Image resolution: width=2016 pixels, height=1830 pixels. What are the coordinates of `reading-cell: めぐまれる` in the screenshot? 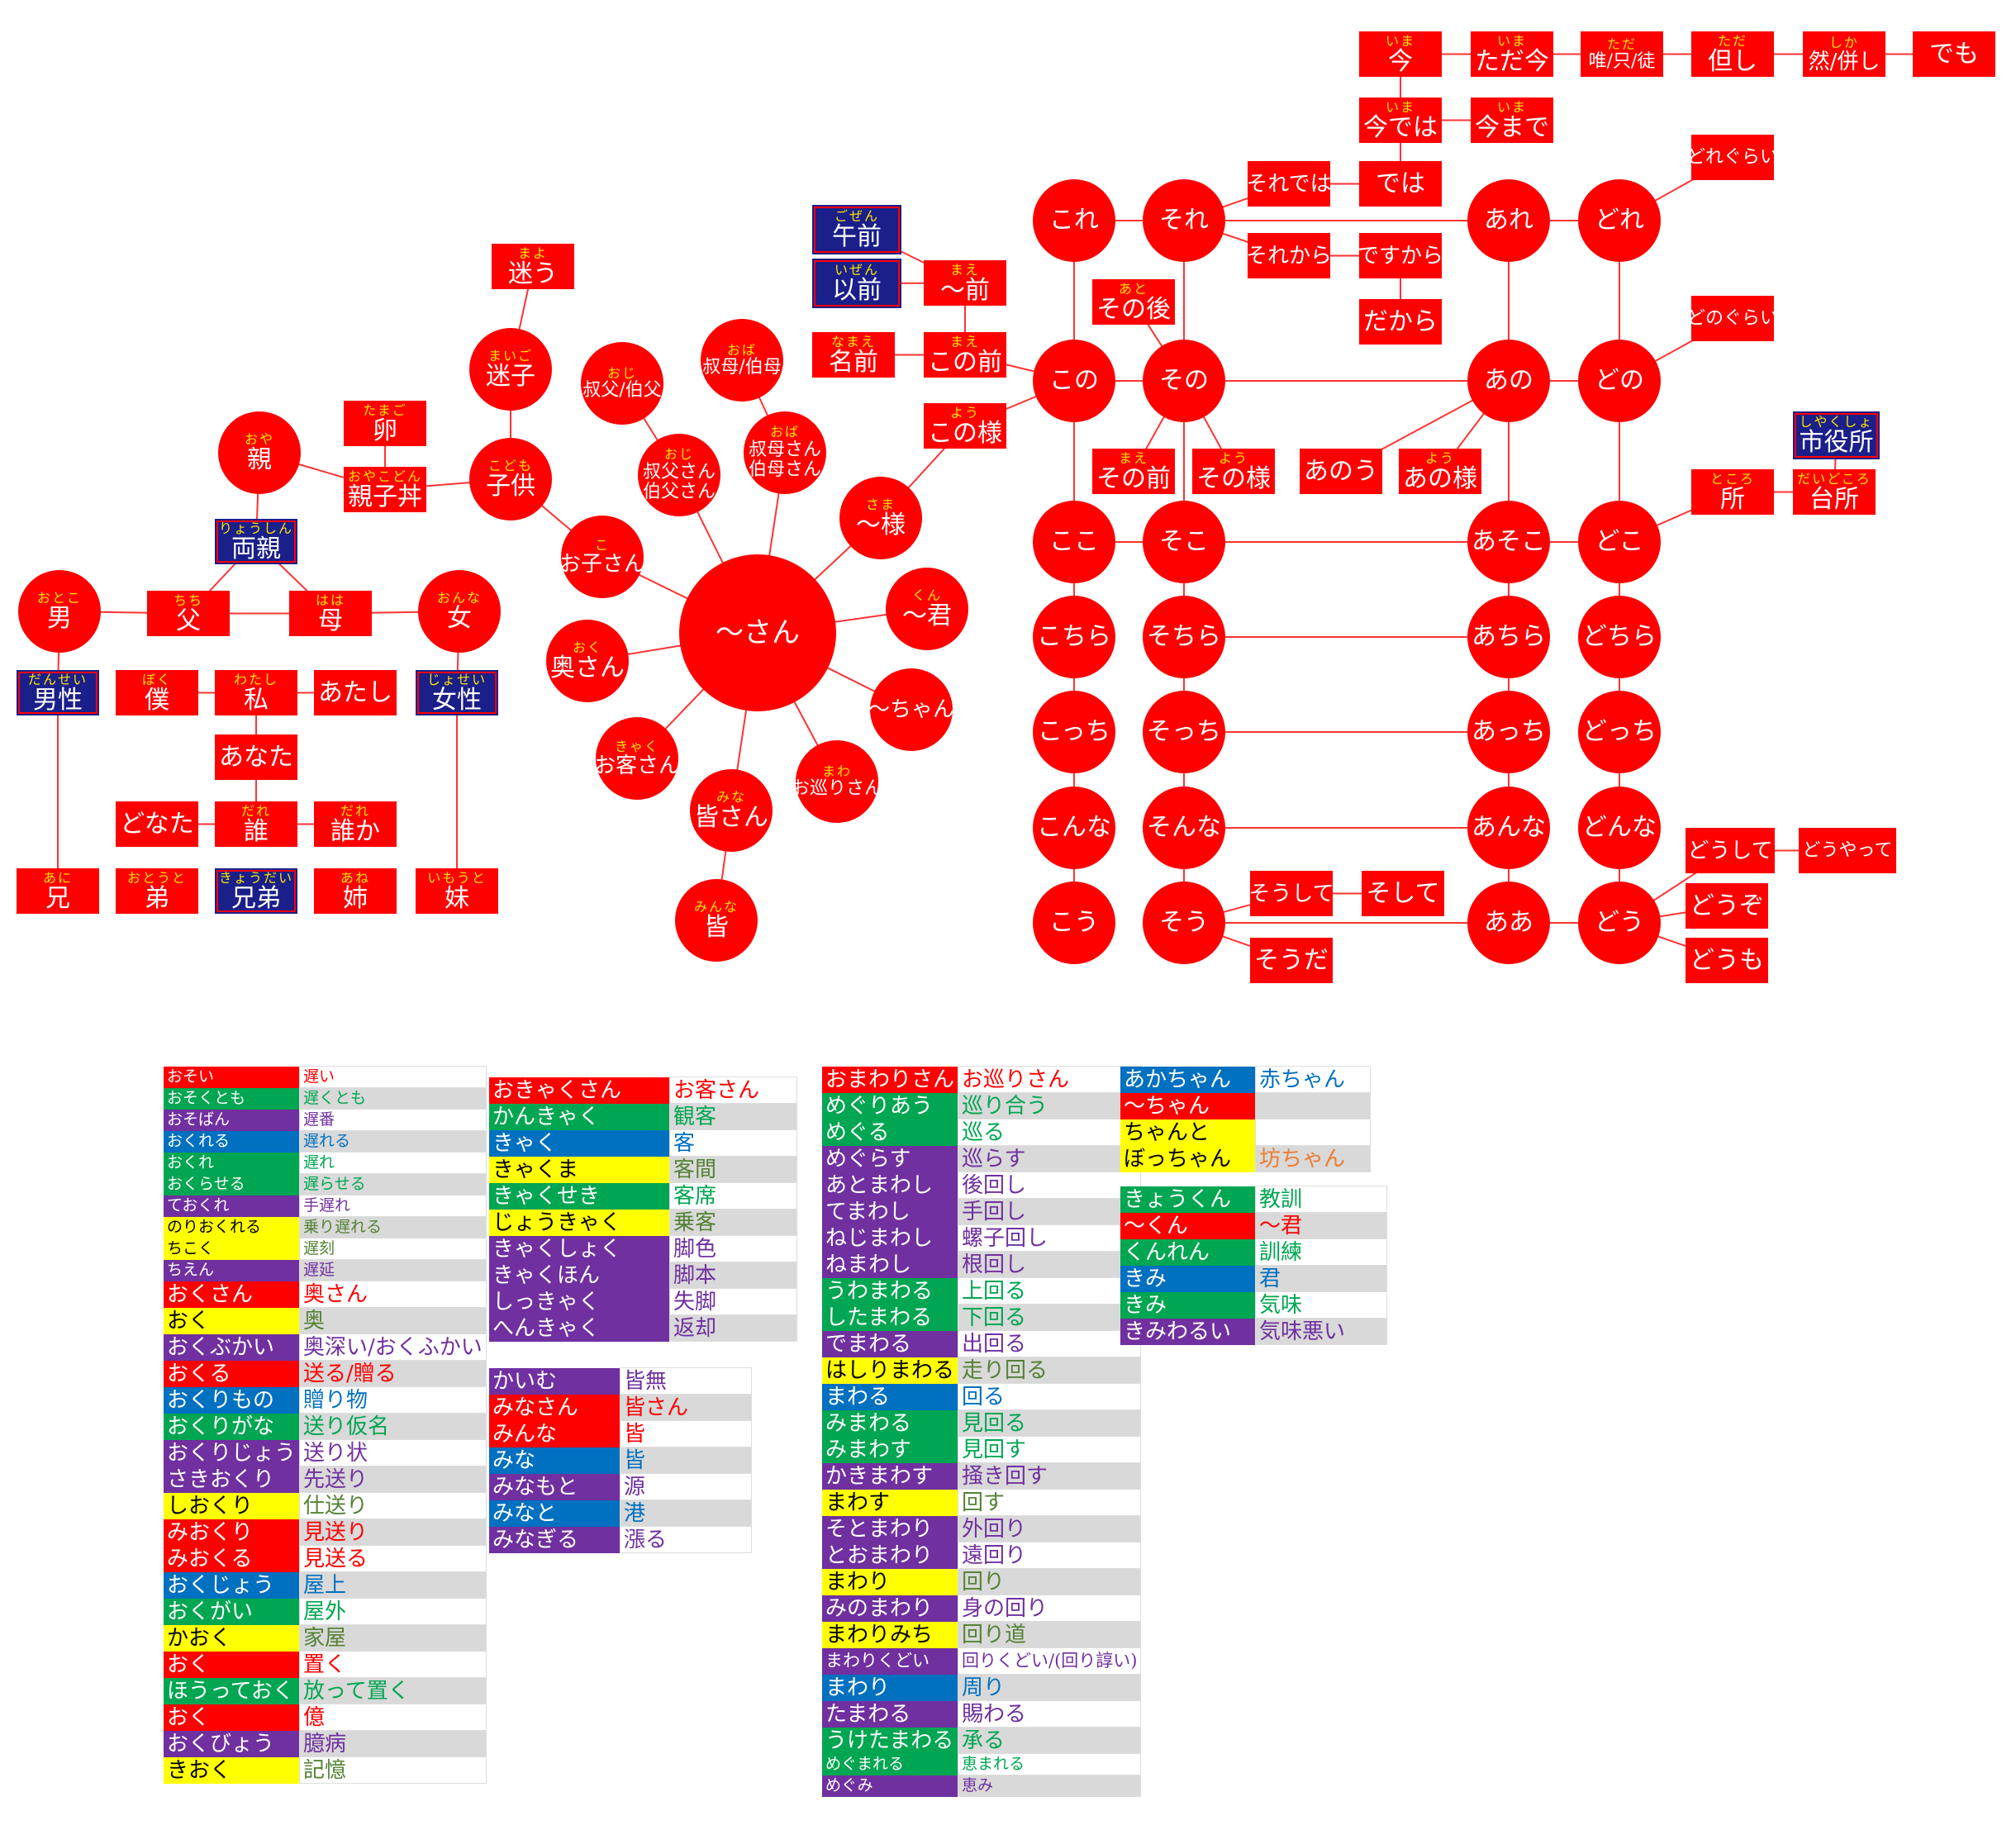 It's located at (890, 1764).